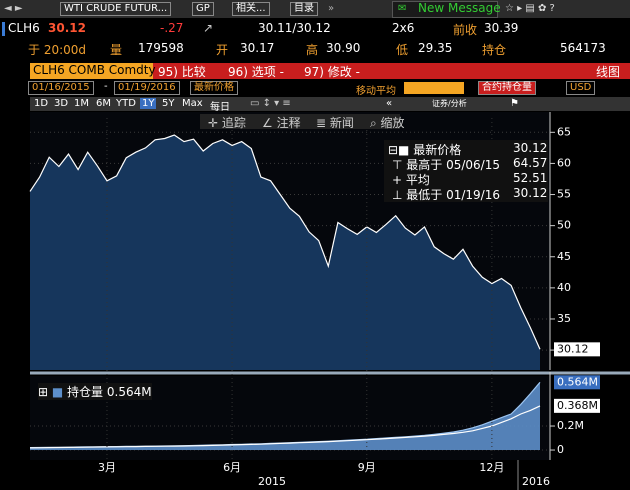 Image resolution: width=630 pixels, height=490 pixels. I want to click on low-label: 低, so click(402, 50).